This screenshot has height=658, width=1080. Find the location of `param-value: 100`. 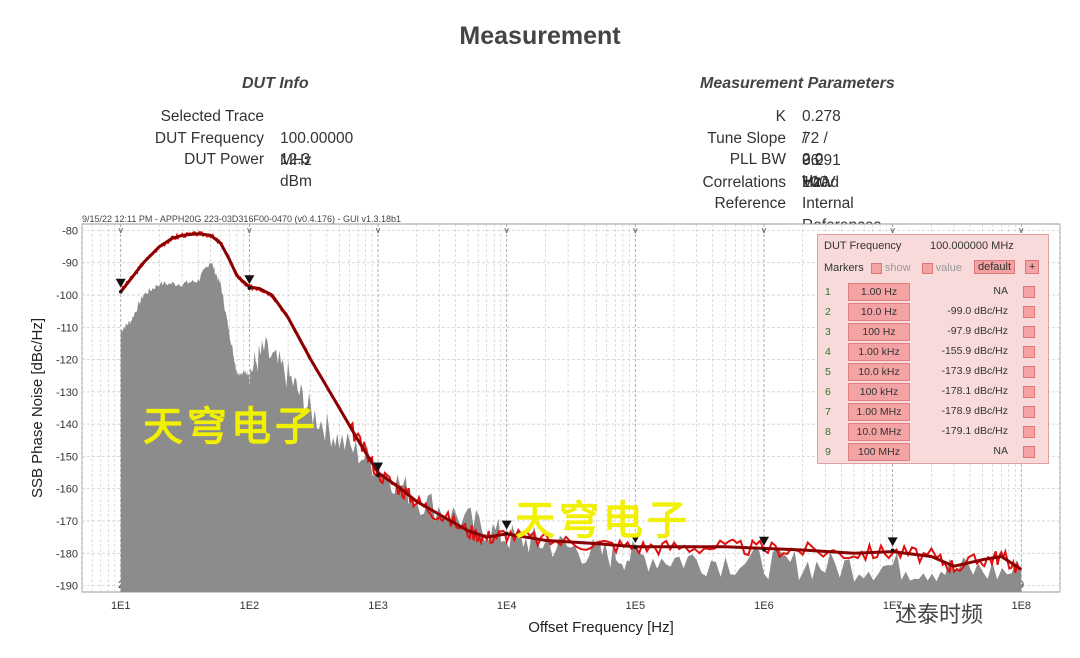

param-value: 100 is located at coordinates (815, 182).